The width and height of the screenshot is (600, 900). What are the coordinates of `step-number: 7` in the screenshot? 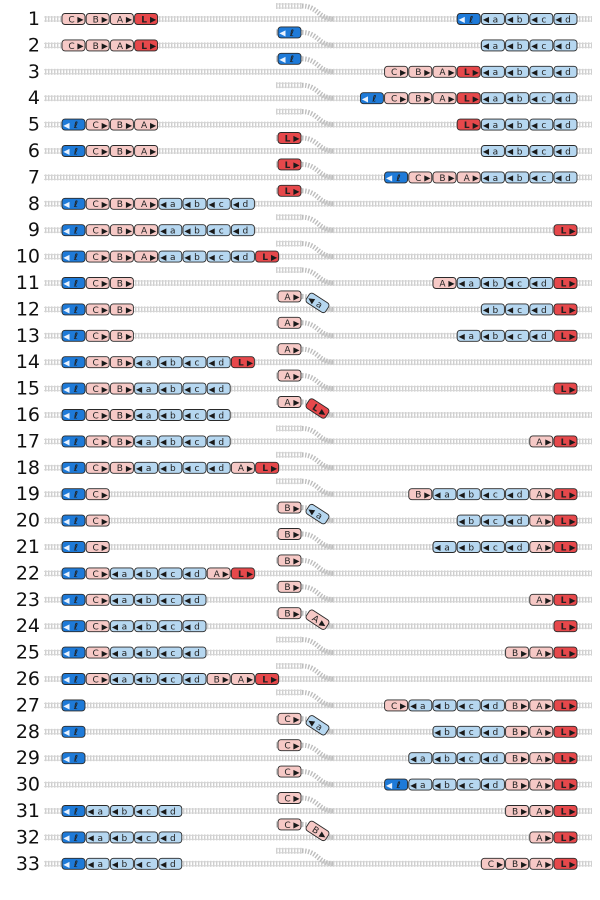 It's located at (34, 177).